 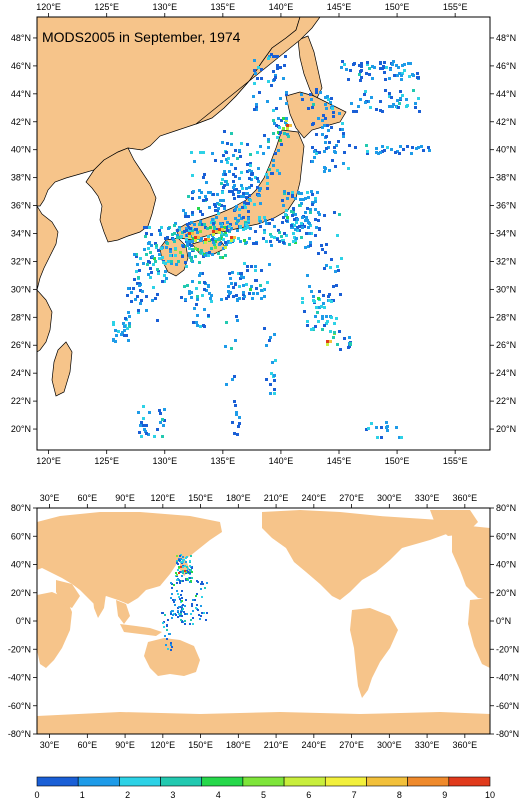 I want to click on top-map-lon-label-bottom: 135°E, so click(x=223, y=461).